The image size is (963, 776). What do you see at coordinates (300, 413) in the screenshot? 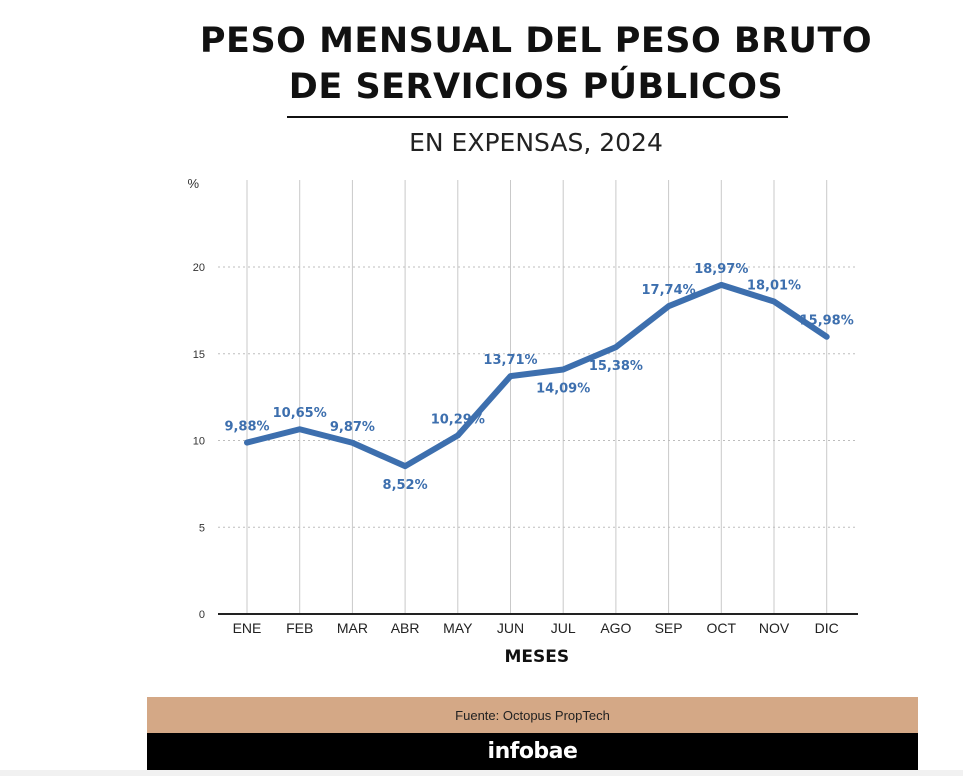
I see `data-label-feb: 10,65%` at bounding box center [300, 413].